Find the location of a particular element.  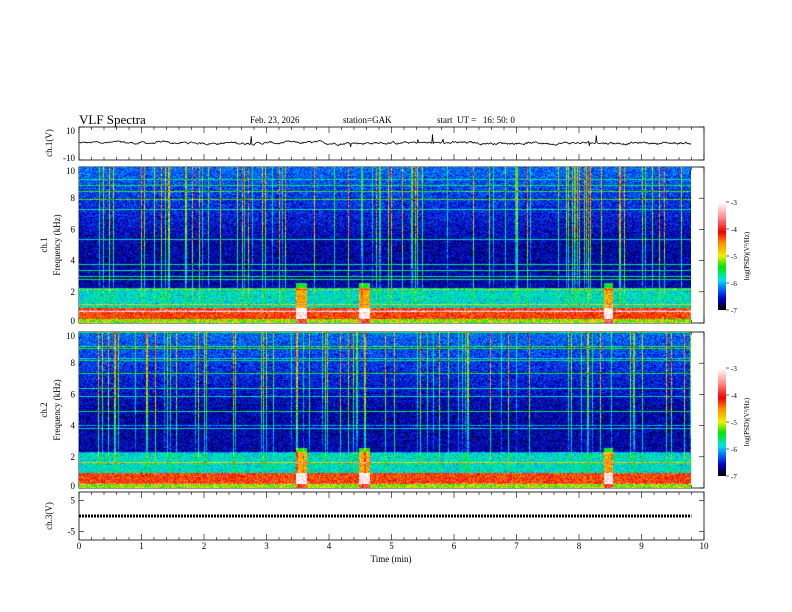

x-tick-label: 2 is located at coordinates (204, 546).